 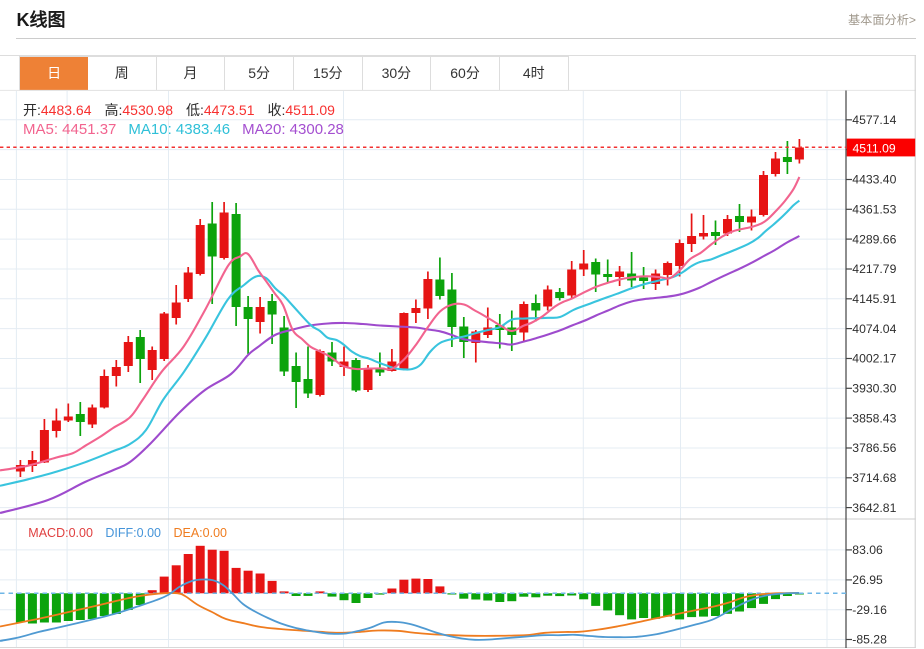 What do you see at coordinates (874, 329) in the screenshot?
I see `svg-text: 4074.04` at bounding box center [874, 329].